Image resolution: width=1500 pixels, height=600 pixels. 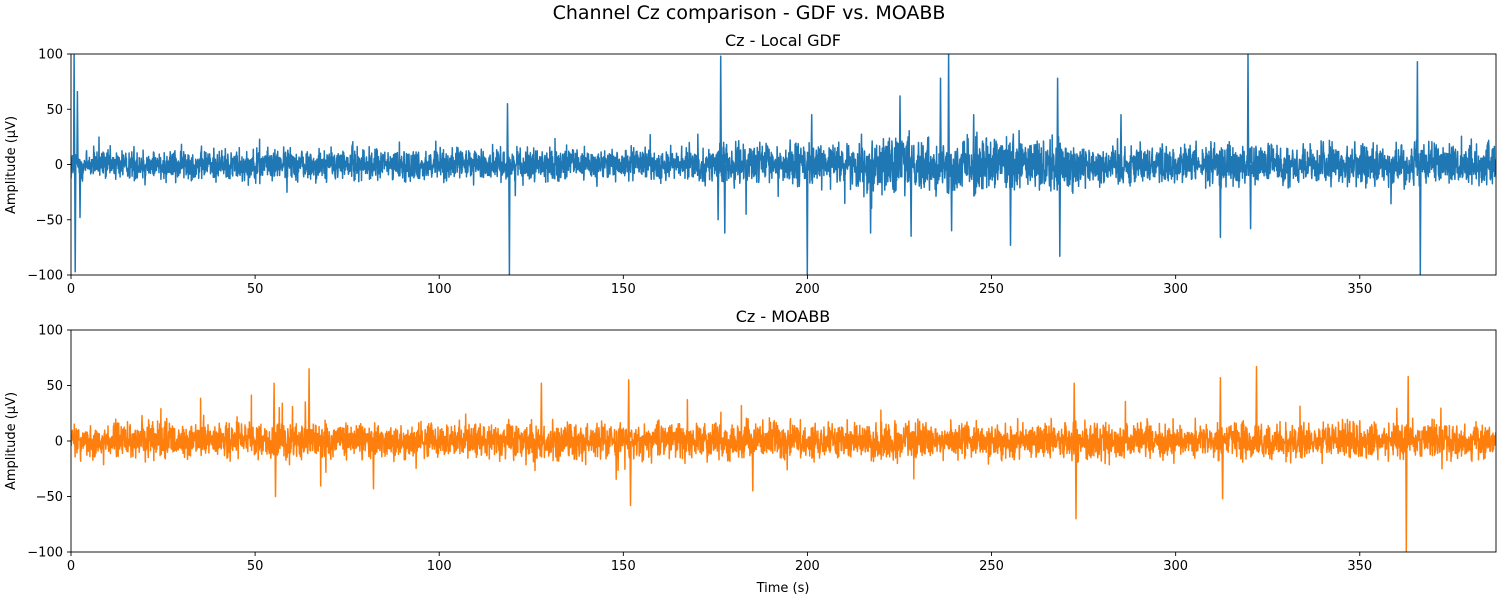 What do you see at coordinates (783, 588) in the screenshot?
I see `bottom-x-axis-label: Time (s)` at bounding box center [783, 588].